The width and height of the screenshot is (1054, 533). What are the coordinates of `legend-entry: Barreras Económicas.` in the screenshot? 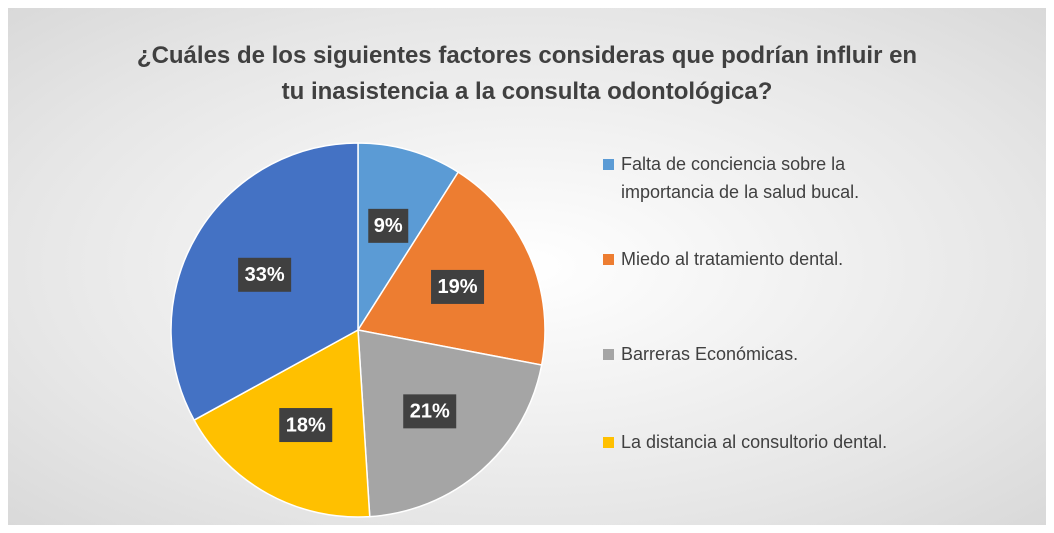 It's located at (753, 354).